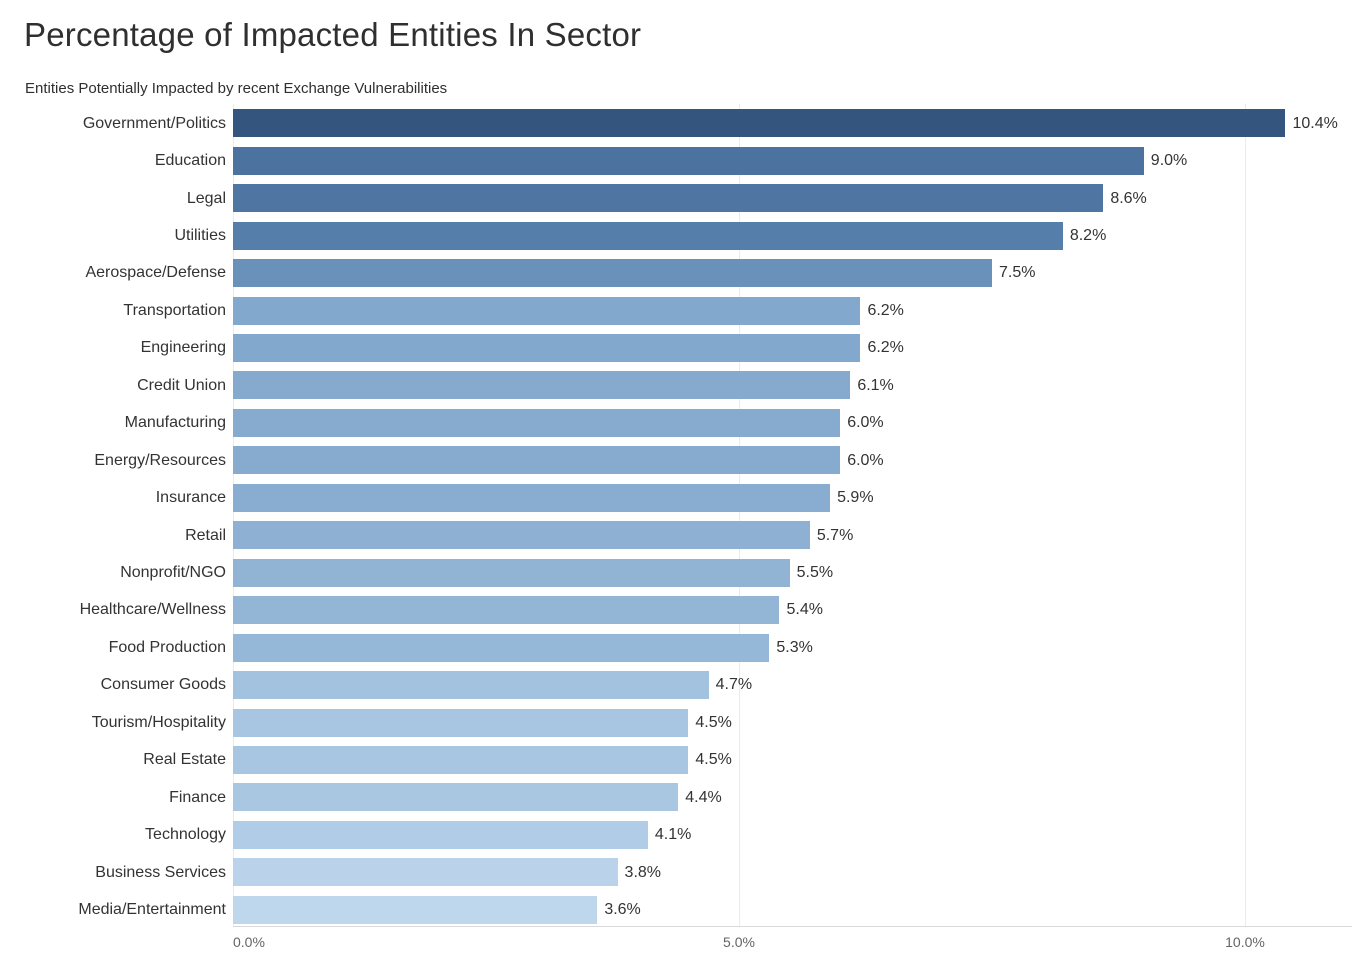 This screenshot has width=1358, height=970. I want to click on x-tick-label: 5.0%, so click(739, 942).